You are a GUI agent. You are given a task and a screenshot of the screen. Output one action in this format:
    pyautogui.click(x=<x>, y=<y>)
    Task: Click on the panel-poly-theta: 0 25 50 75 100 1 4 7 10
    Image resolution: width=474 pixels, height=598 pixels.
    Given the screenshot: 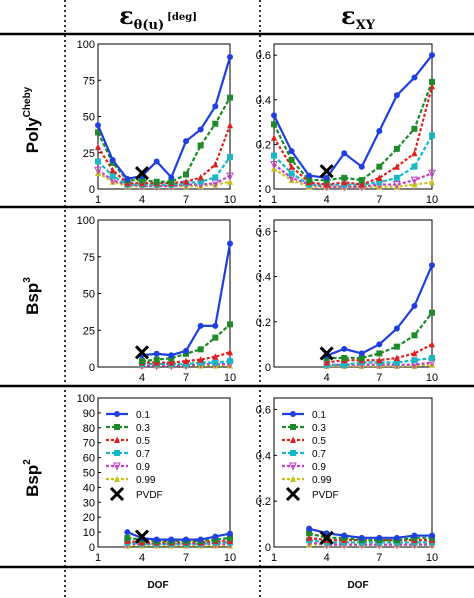 What is the action you would take?
    pyautogui.click(x=156, y=122)
    